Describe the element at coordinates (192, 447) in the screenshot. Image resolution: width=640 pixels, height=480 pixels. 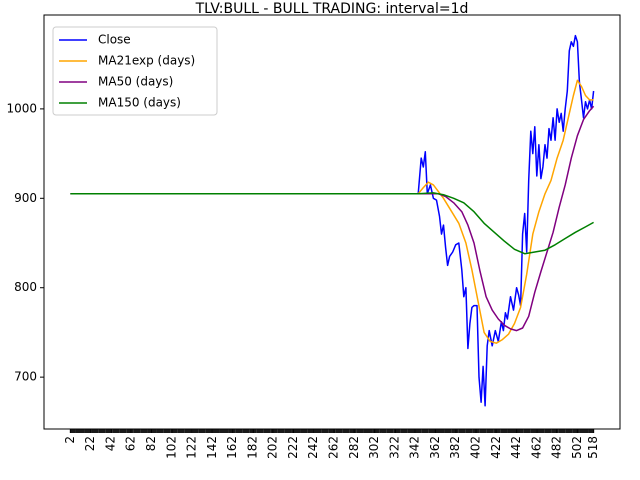
I see `x-tick-label: 122` at that location.